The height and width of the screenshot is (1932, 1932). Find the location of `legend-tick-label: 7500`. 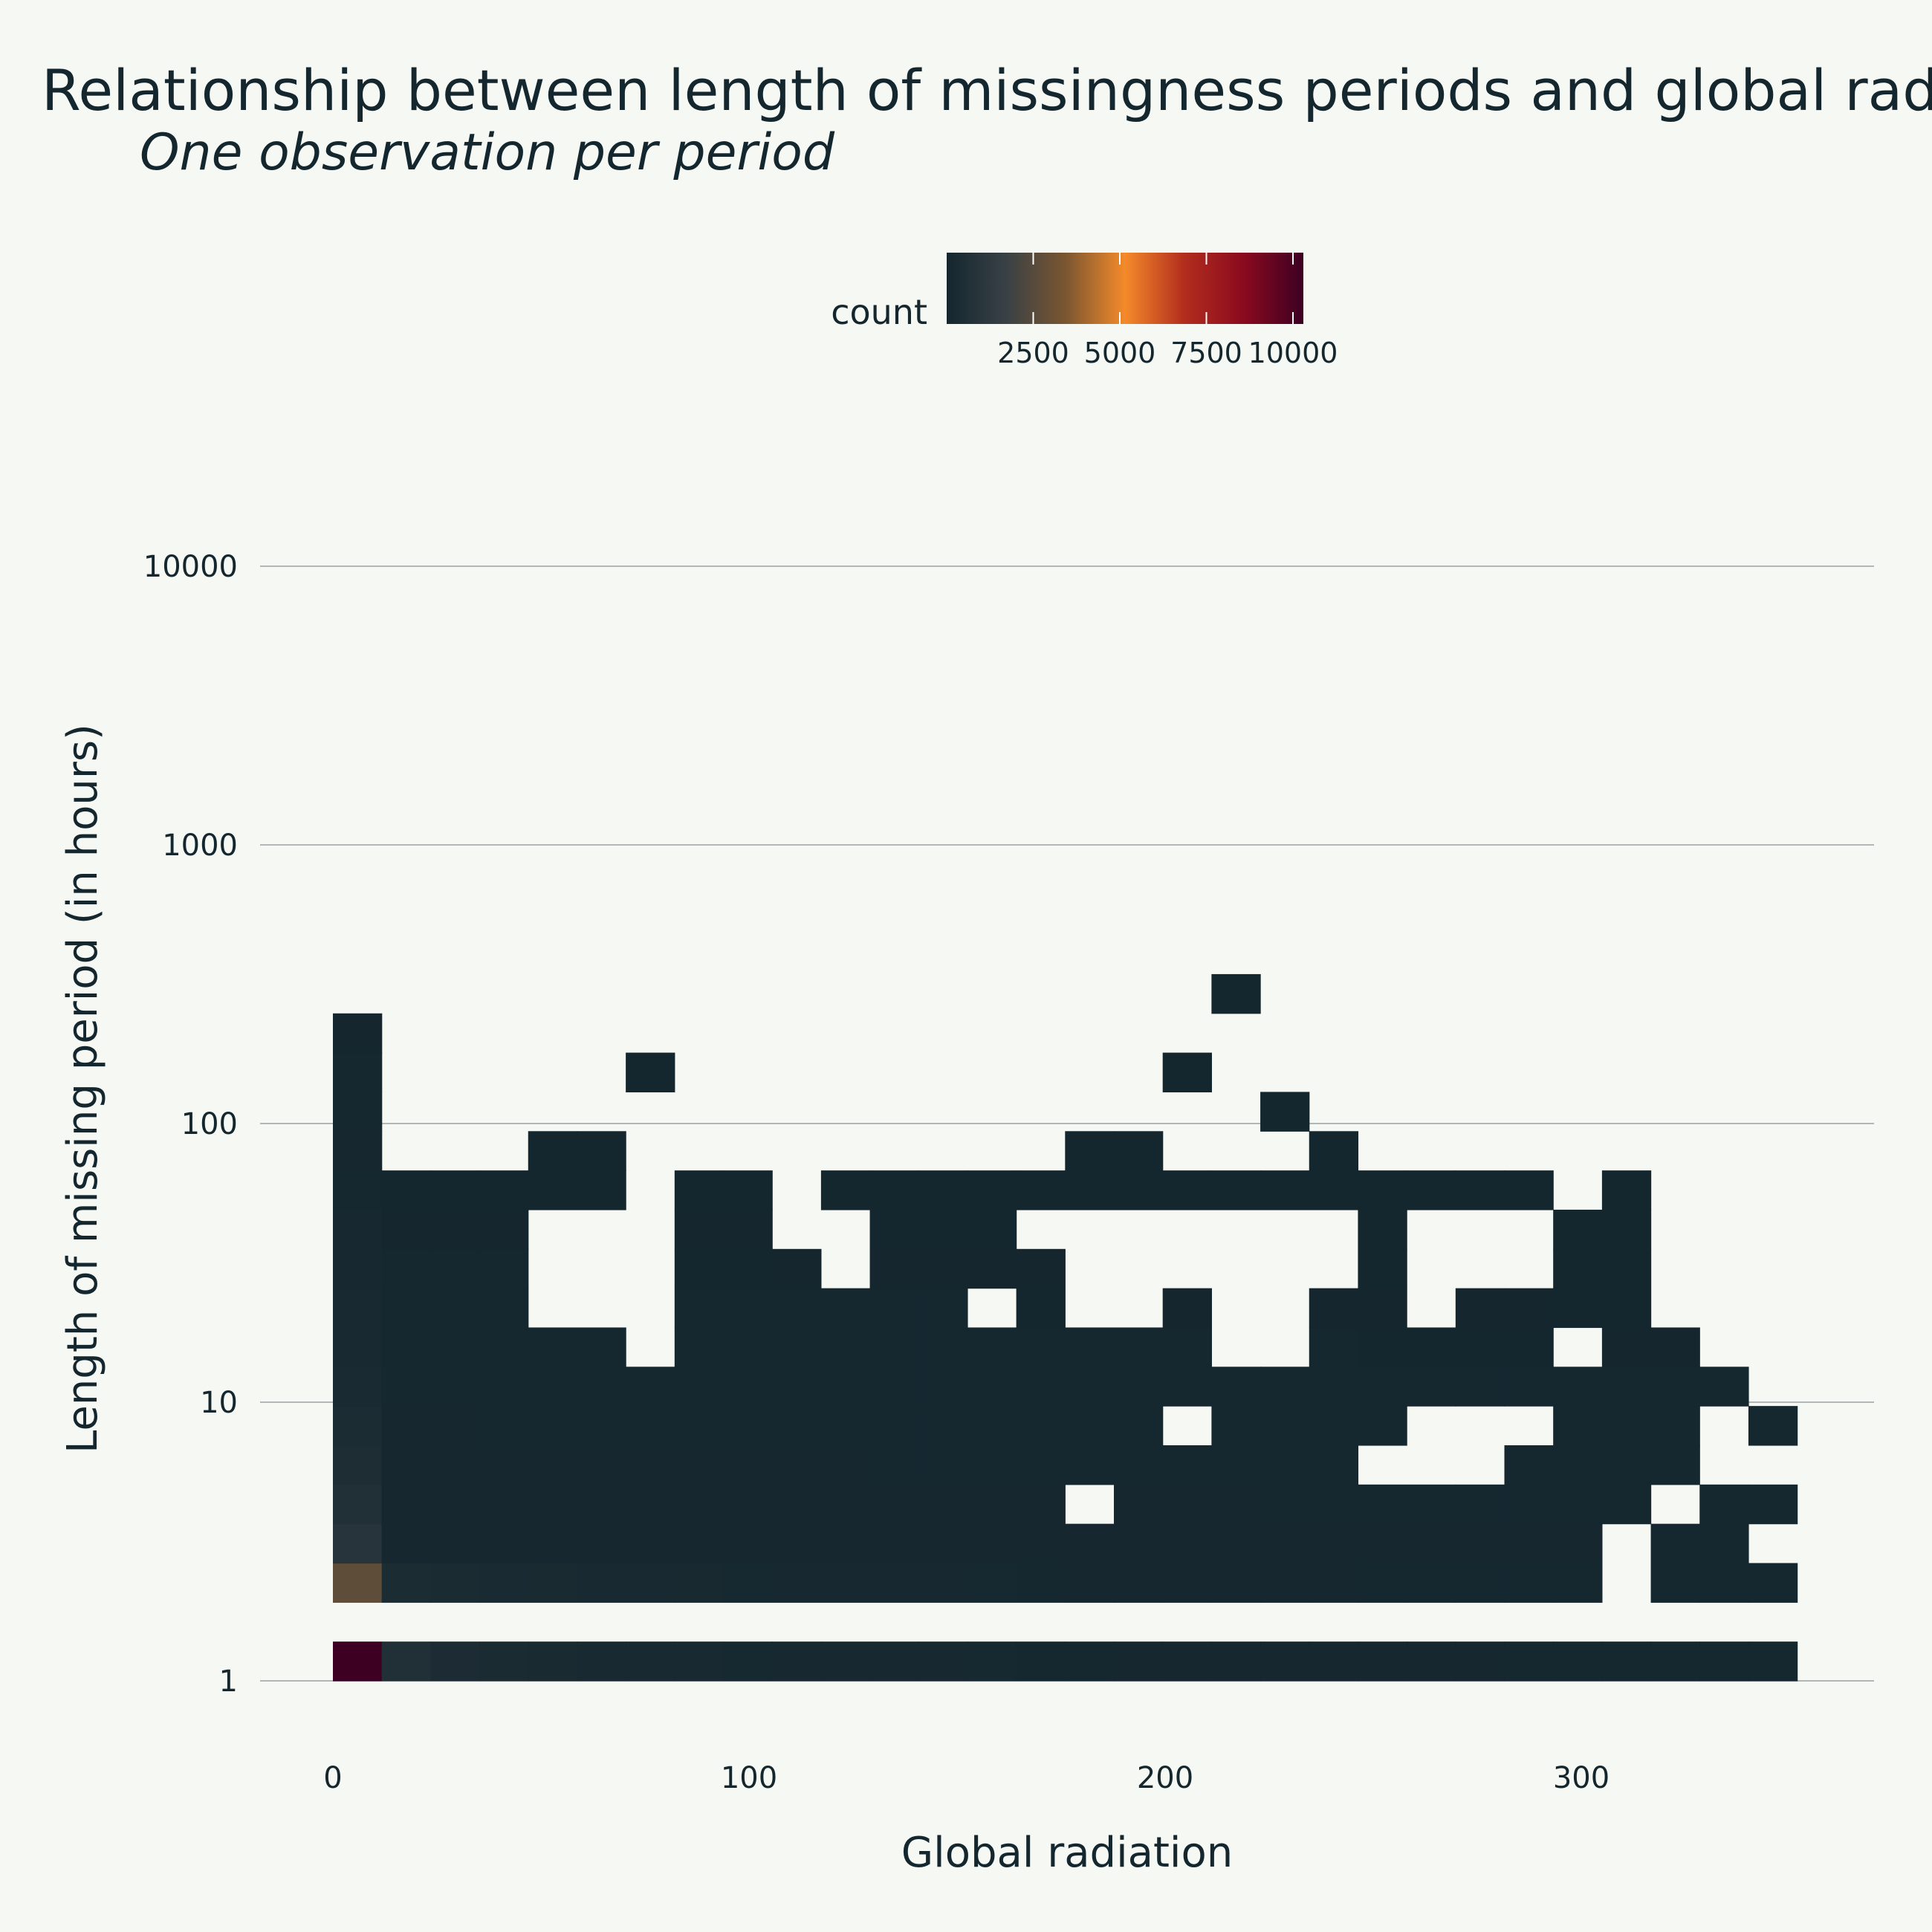

legend-tick-label: 7500 is located at coordinates (1206, 353).